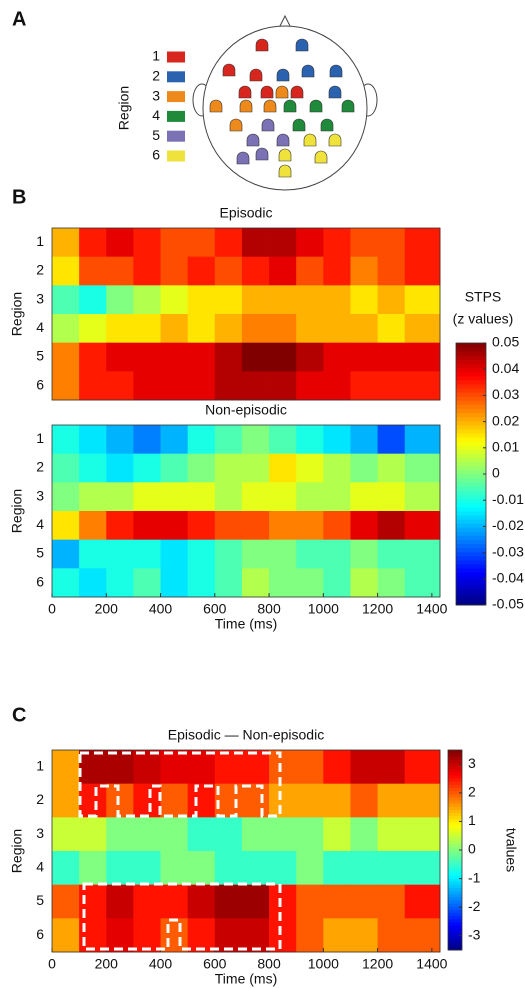 The image size is (525, 988). Describe the element at coordinates (52, 964) in the screenshot. I see `x-tick-label: 0` at that location.